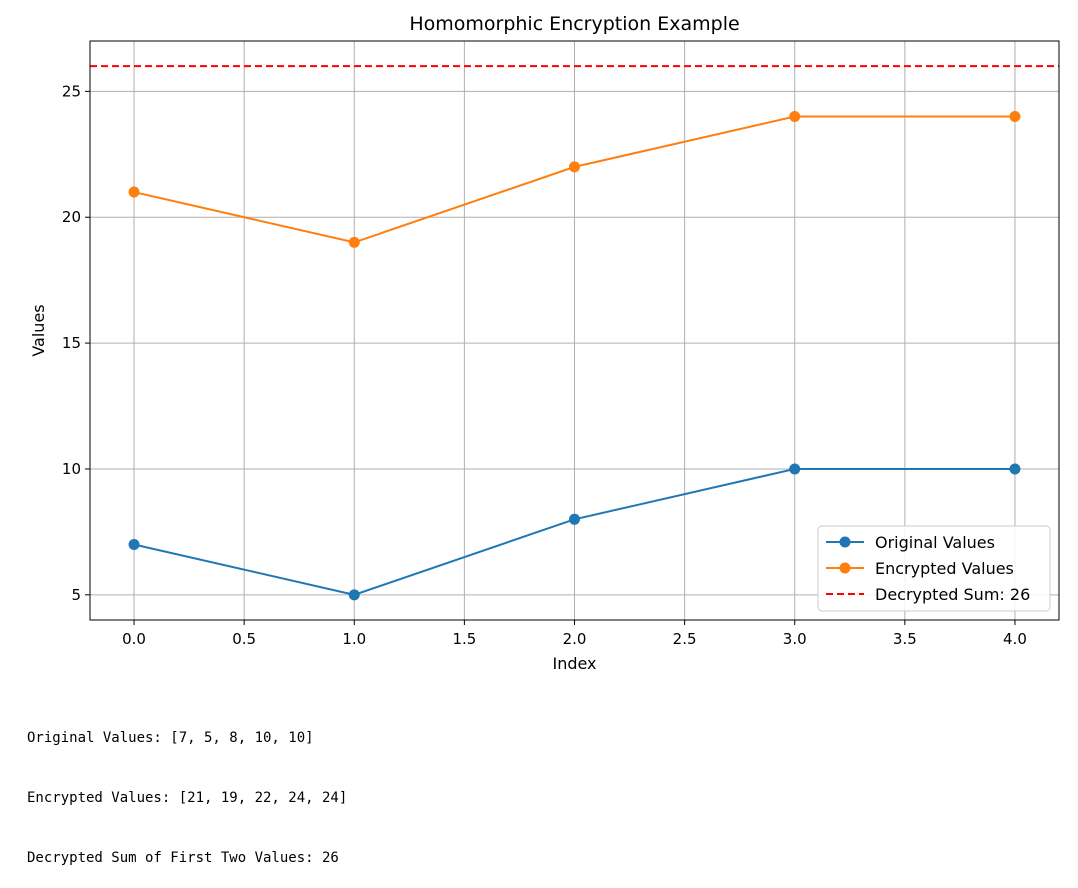 This screenshot has height=888, width=1078. I want to click on x-axis-label: Index, so click(574, 663).